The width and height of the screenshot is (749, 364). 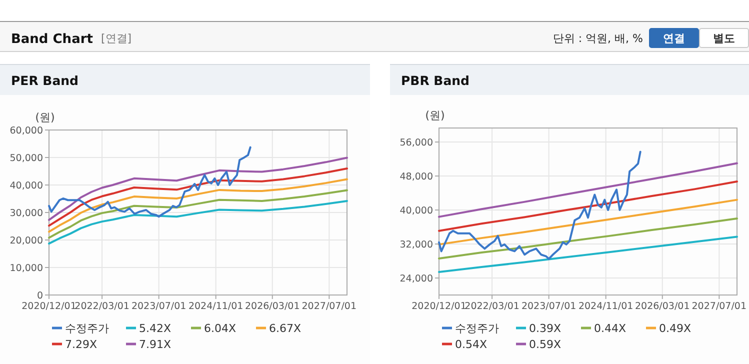 What do you see at coordinates (81, 344) in the screenshot?
I see `legend-label: 7.29X` at bounding box center [81, 344].